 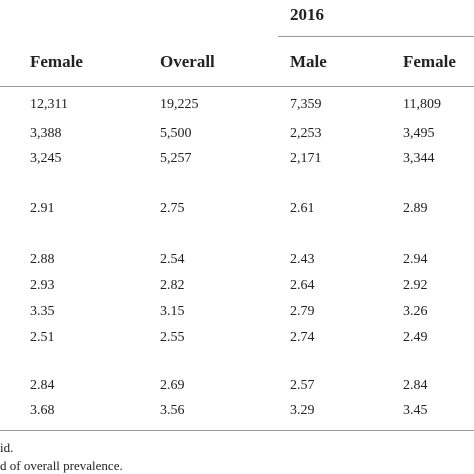 What do you see at coordinates (415, 410) in the screenshot?
I see `table-cell: 3.45` at bounding box center [415, 410].